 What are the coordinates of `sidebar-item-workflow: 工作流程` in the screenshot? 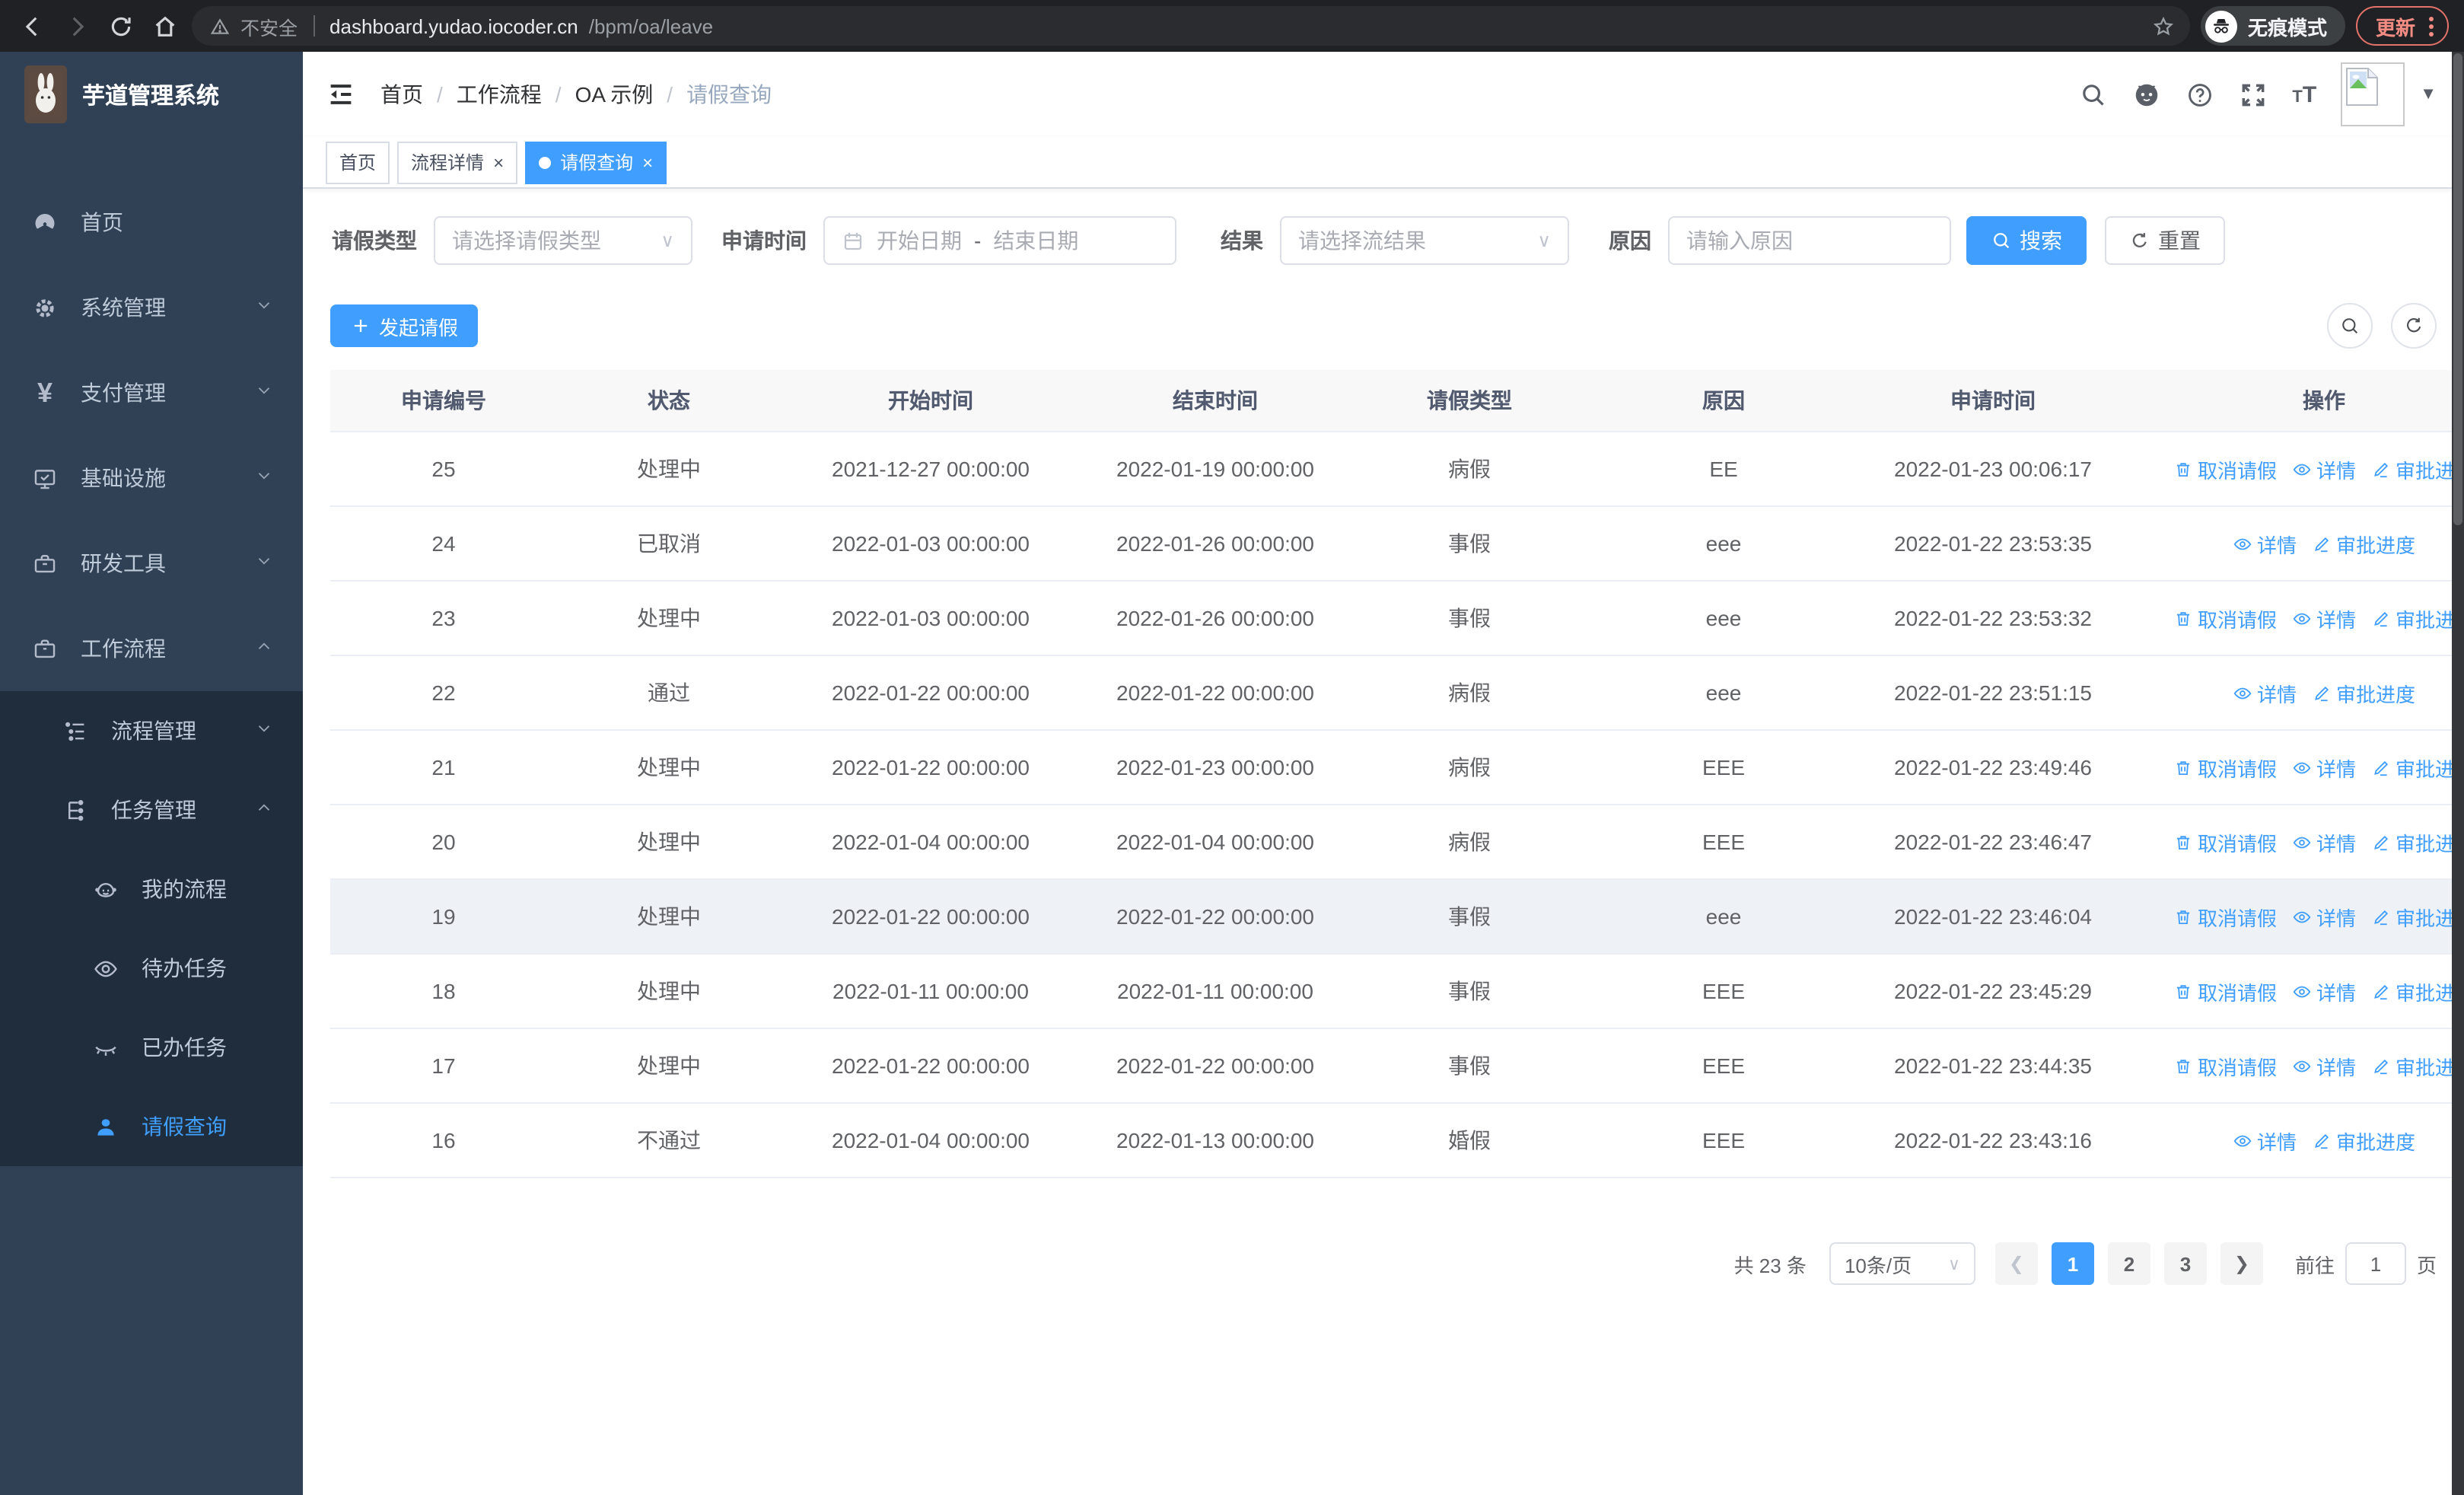 It's located at (151, 649).